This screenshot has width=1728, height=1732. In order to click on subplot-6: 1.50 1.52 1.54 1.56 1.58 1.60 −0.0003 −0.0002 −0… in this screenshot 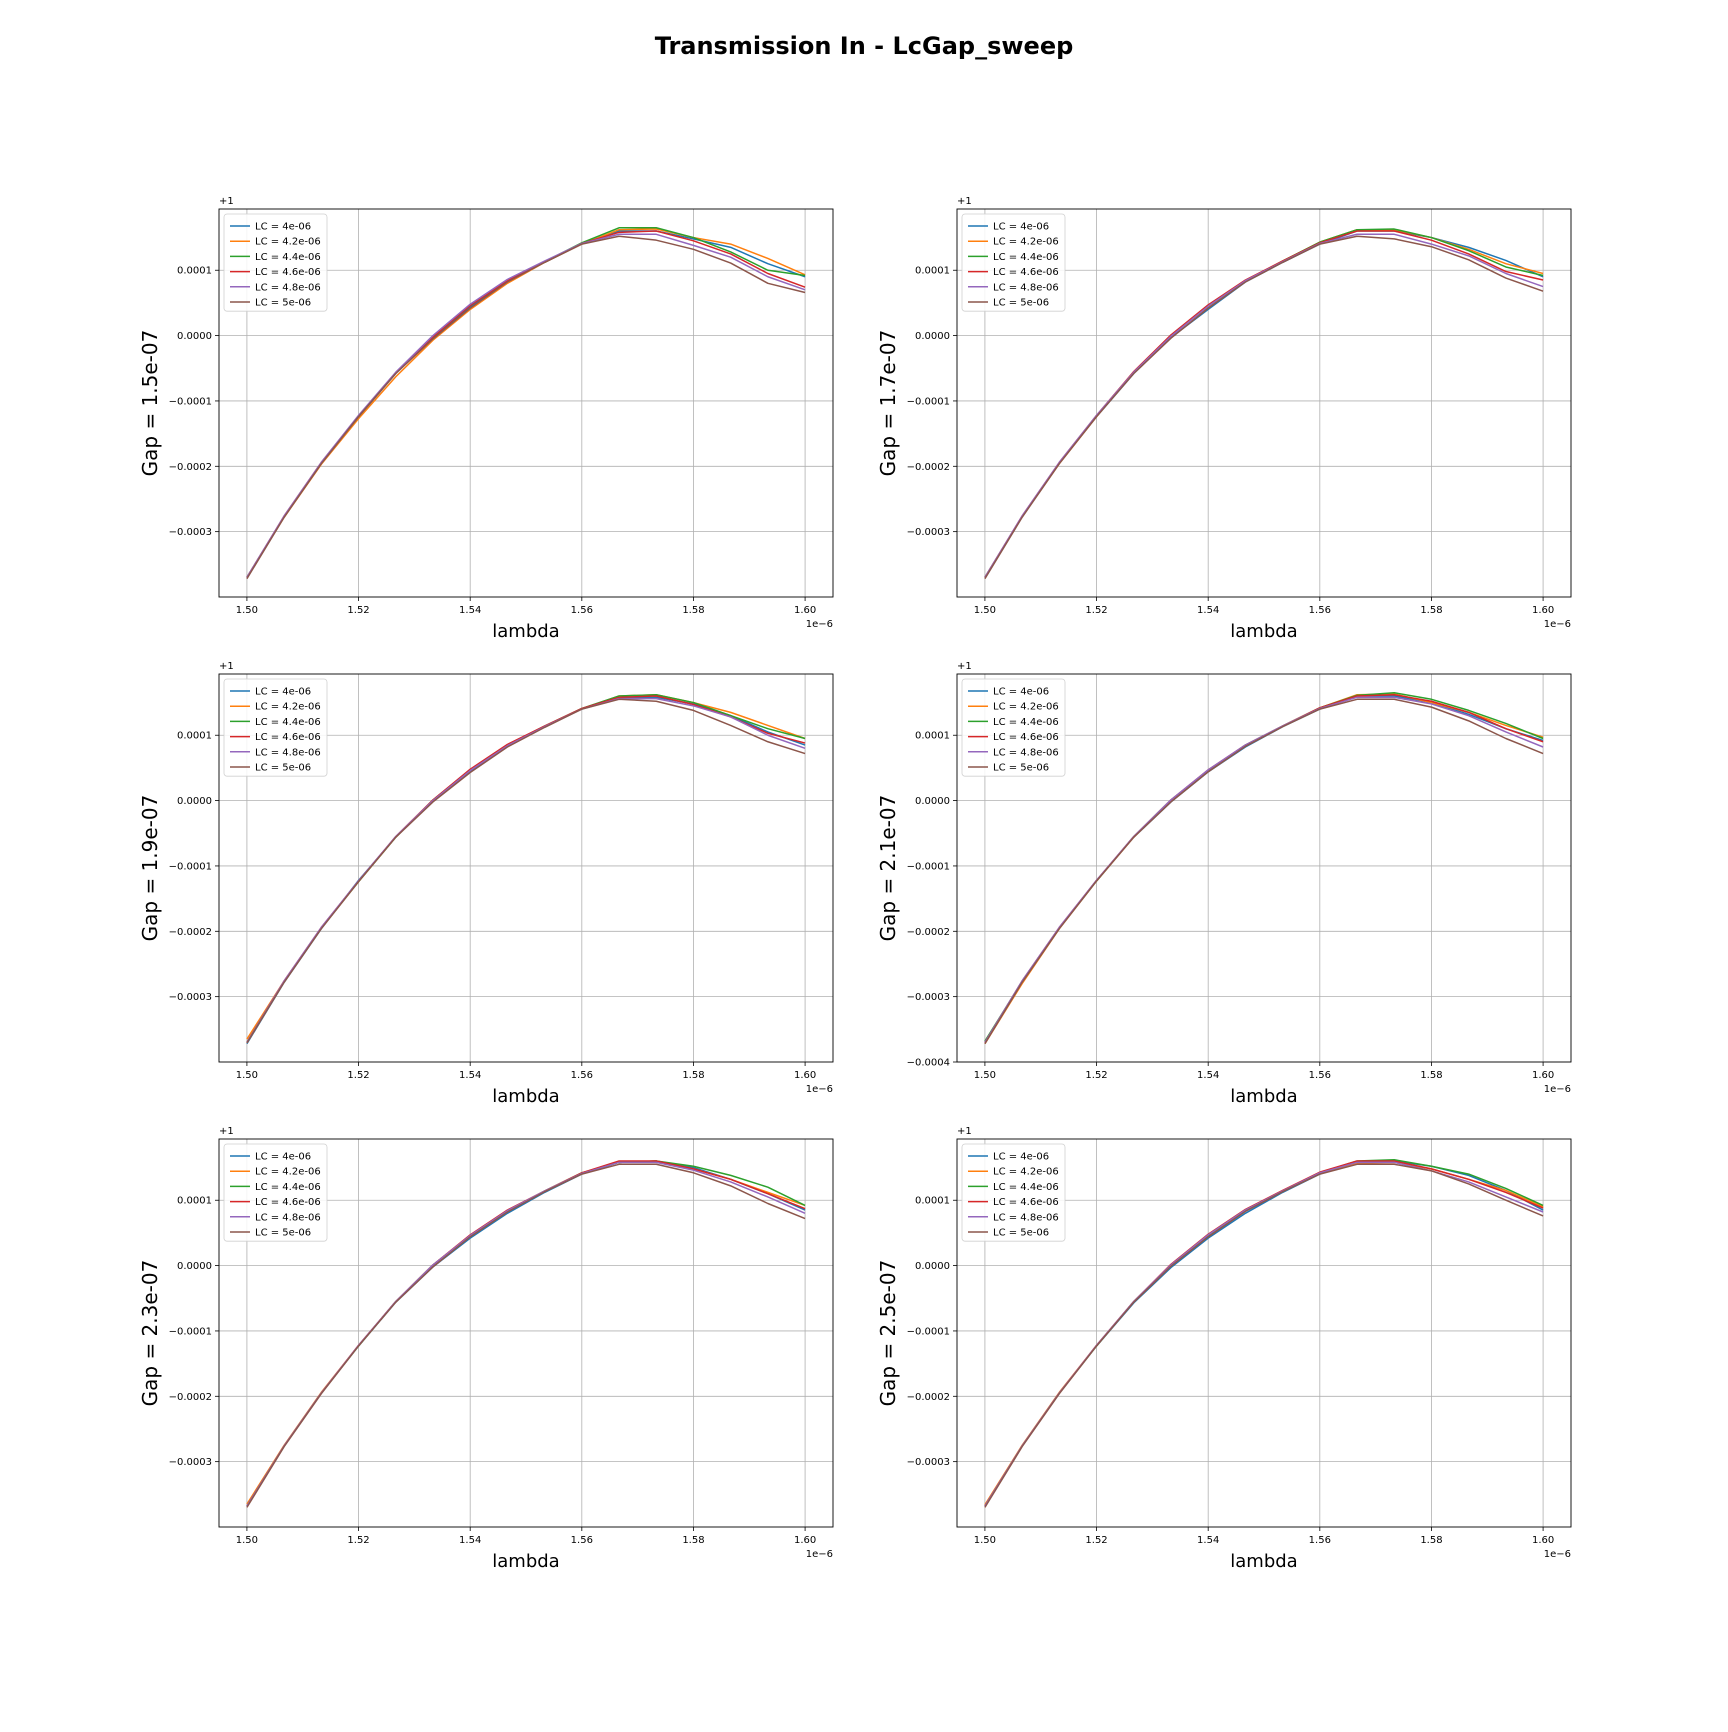, I will do `click(1224, 1349)`.